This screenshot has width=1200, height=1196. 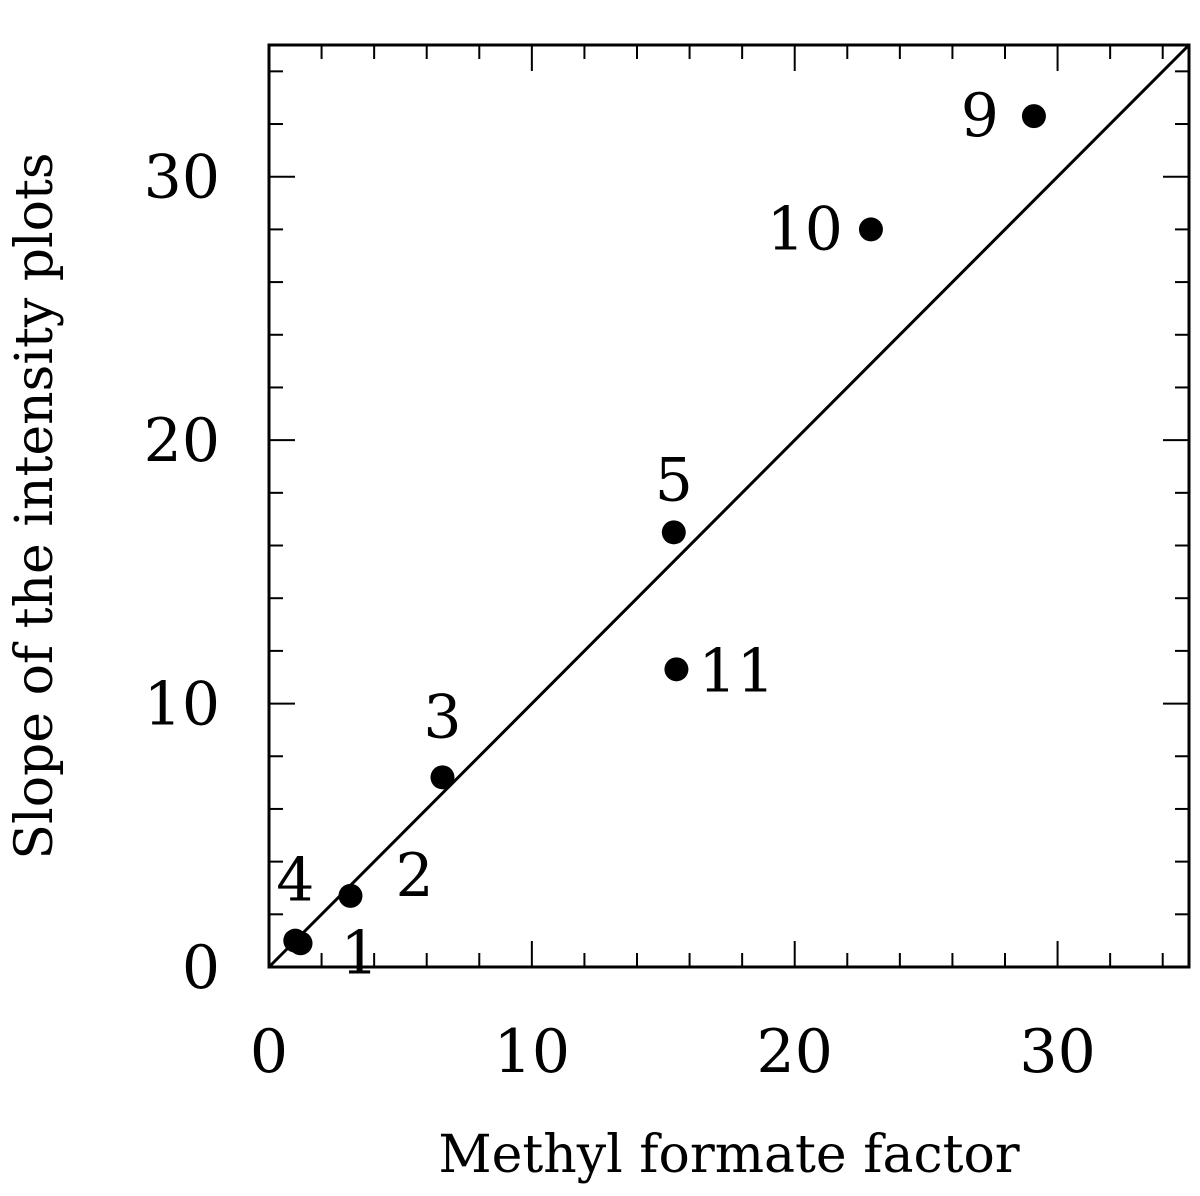 I want to click on y-tick-label: 30, so click(x=182, y=178).